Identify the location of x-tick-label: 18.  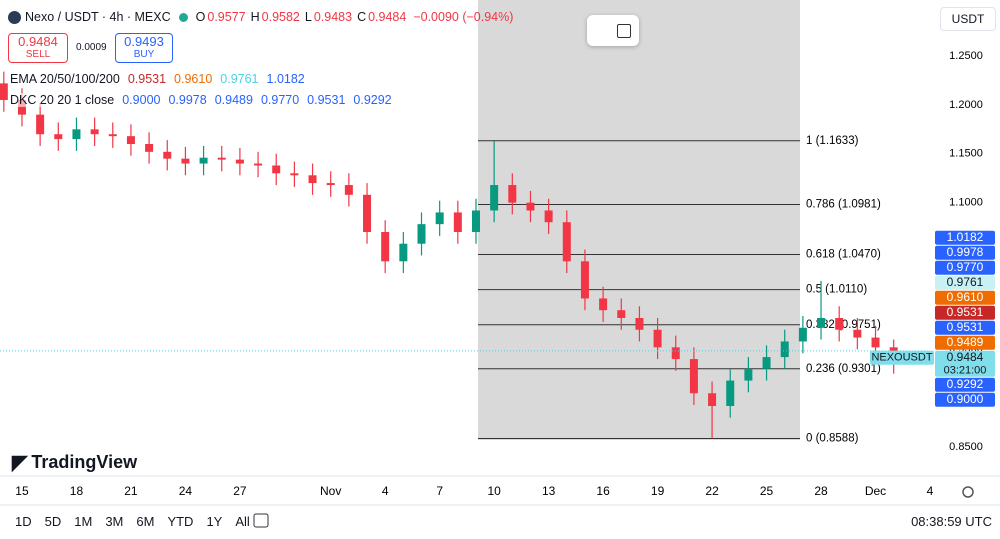
(77, 491).